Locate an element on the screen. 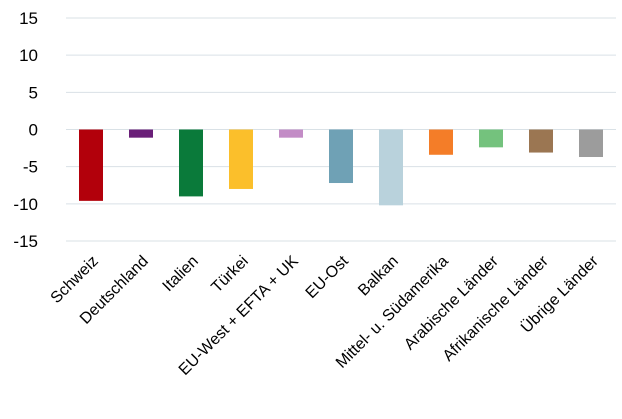  x-category-label: EU-Ost is located at coordinates (327, 276).